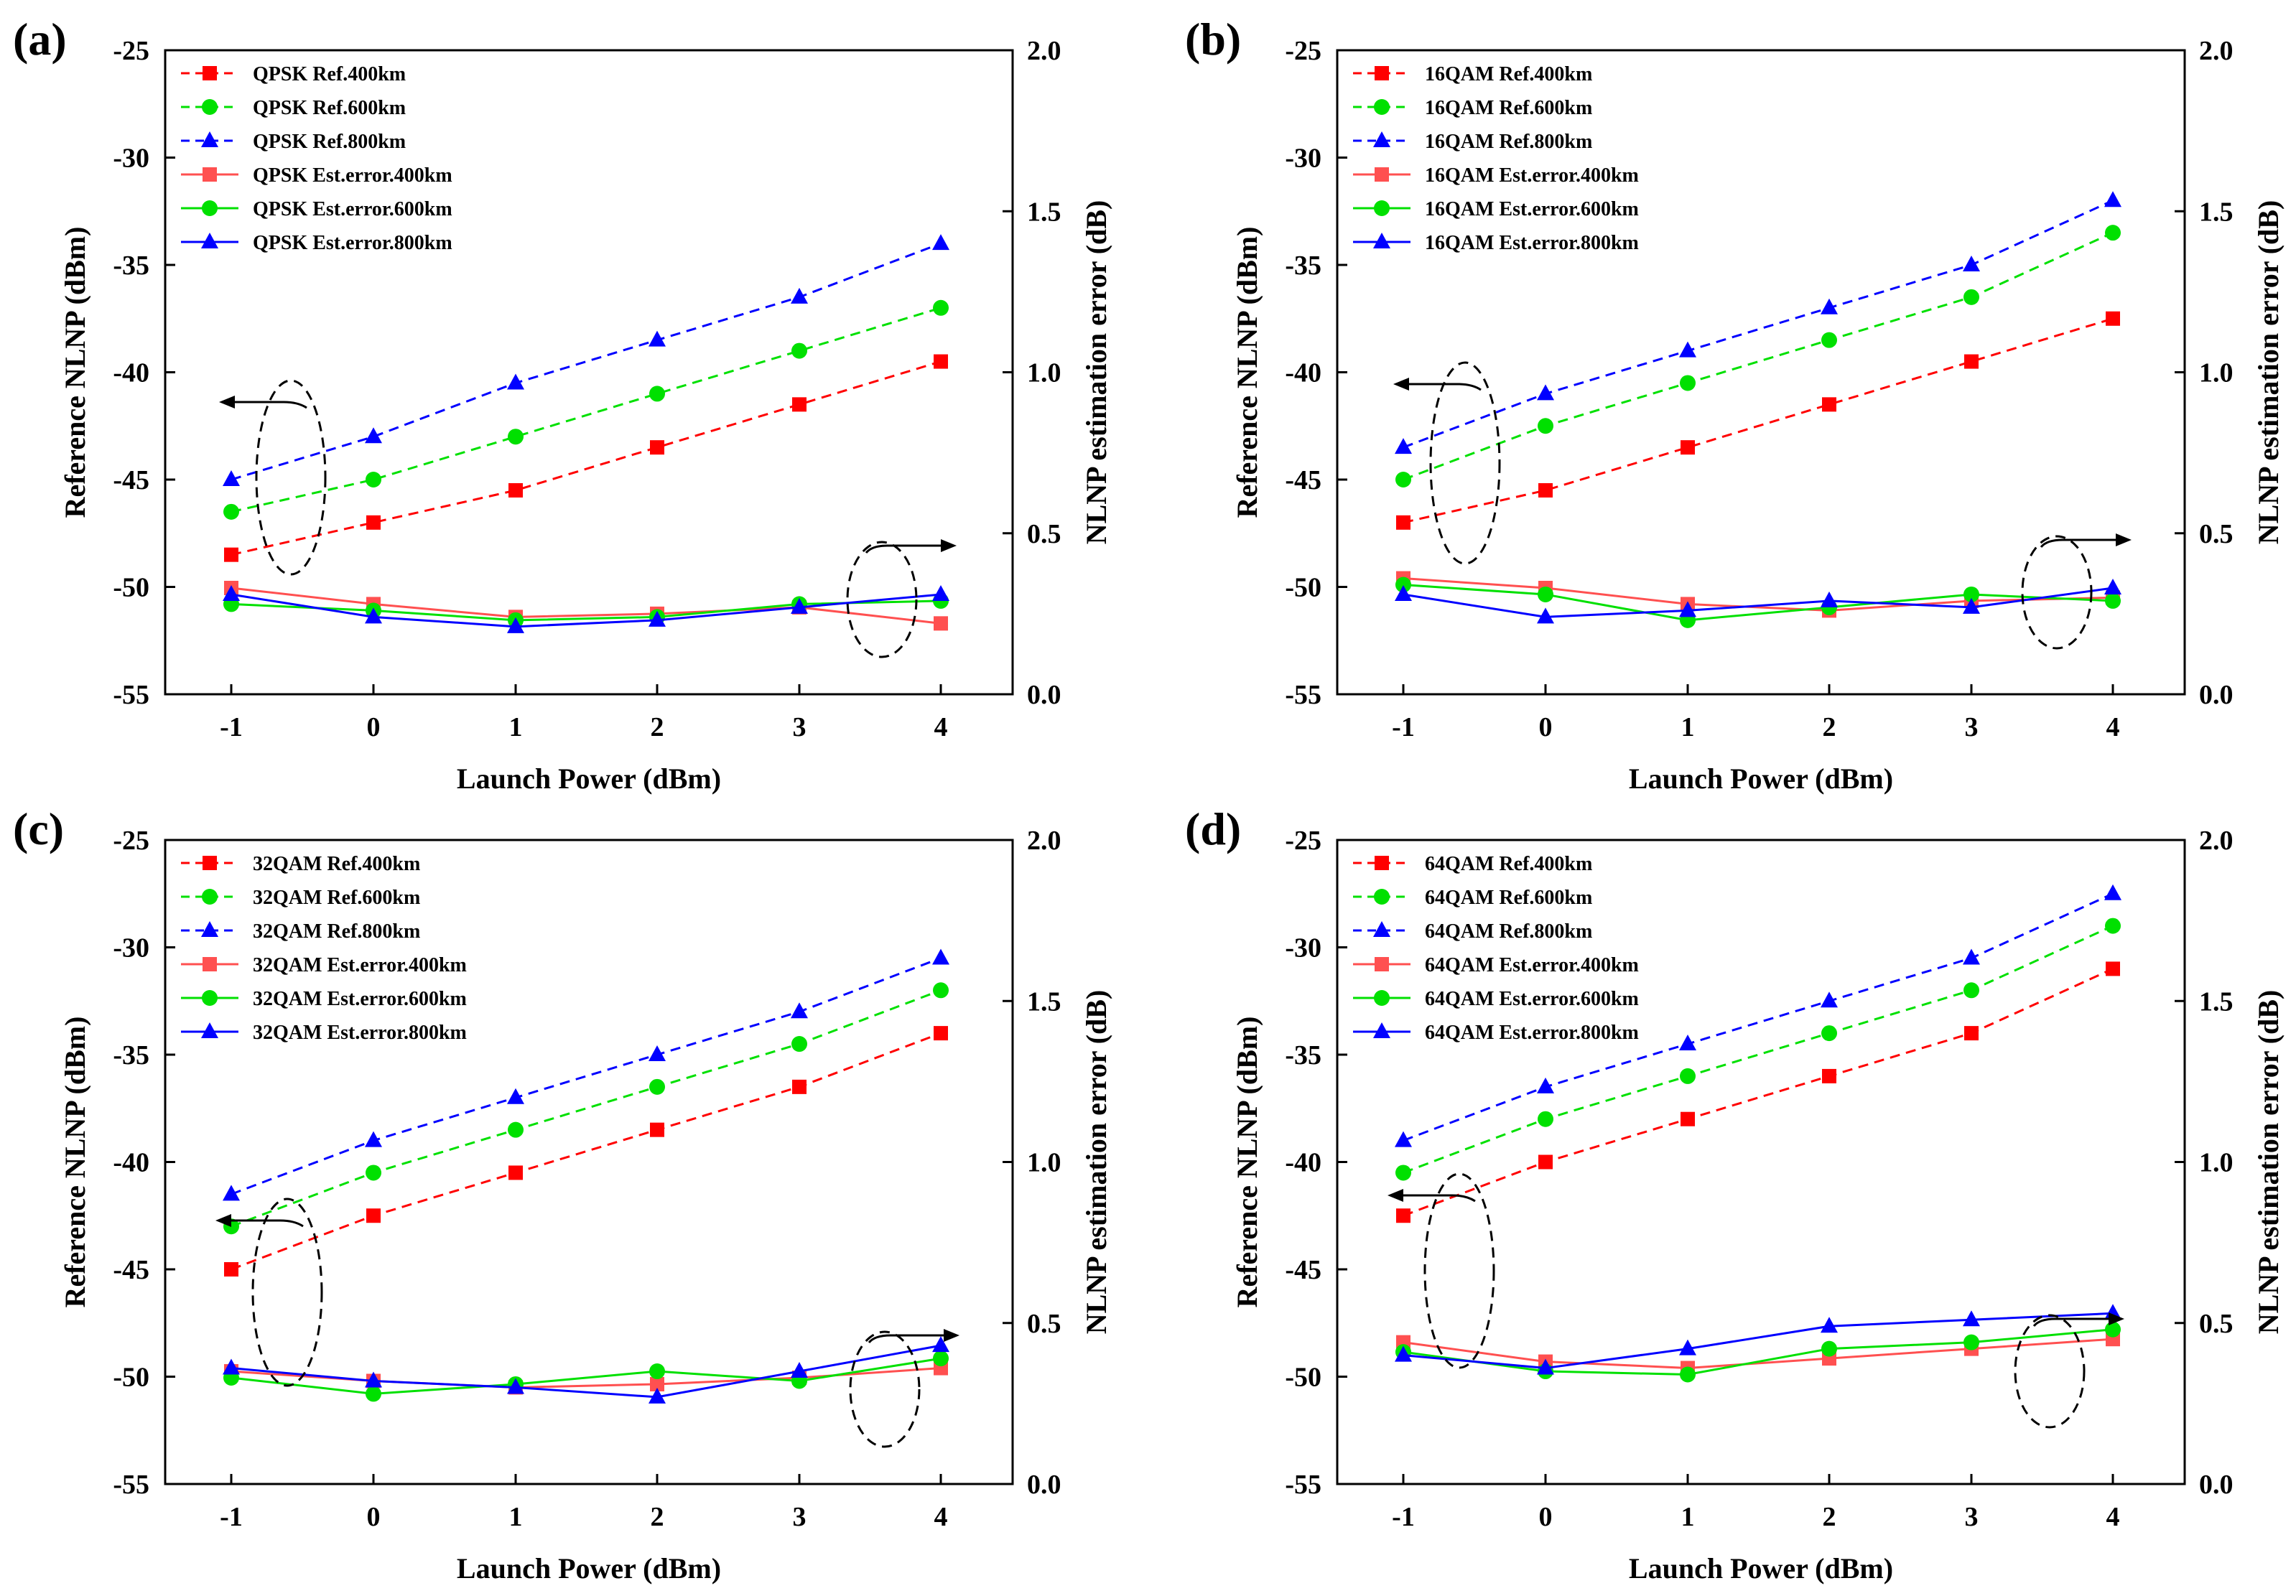  What do you see at coordinates (1758, 1015) in the screenshot?
I see `series-64qam-ref-800km` at bounding box center [1758, 1015].